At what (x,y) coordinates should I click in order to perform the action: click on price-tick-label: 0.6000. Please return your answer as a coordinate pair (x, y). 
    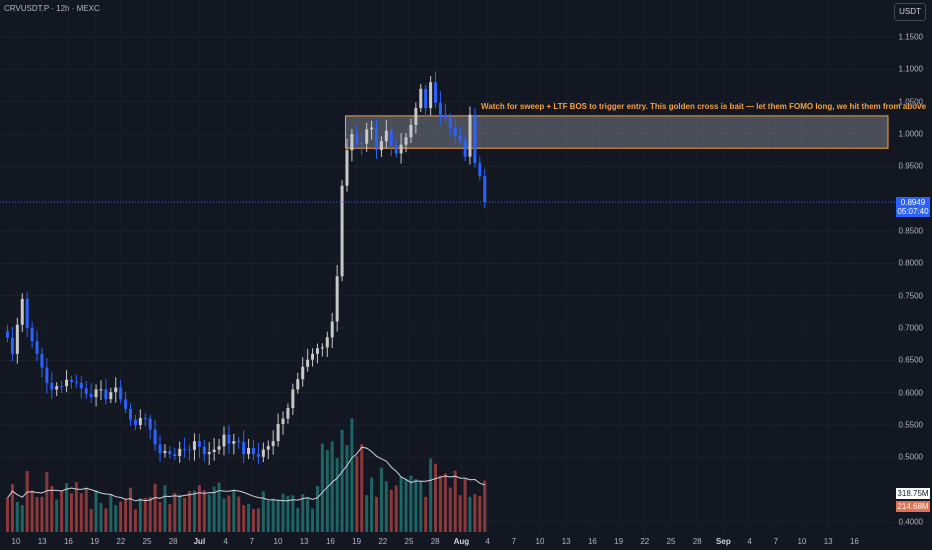
    Looking at the image, I should click on (910, 393).